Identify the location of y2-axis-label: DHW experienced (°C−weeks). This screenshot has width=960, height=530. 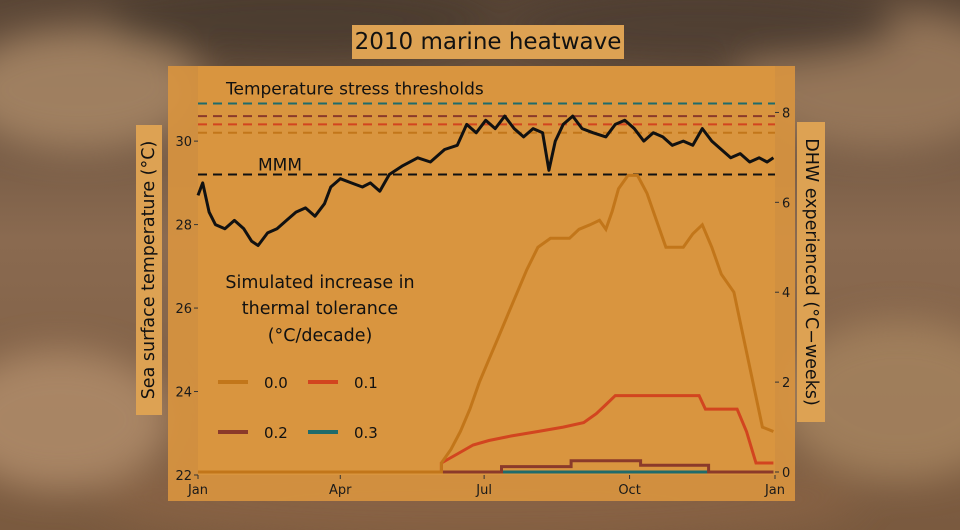
(811, 272).